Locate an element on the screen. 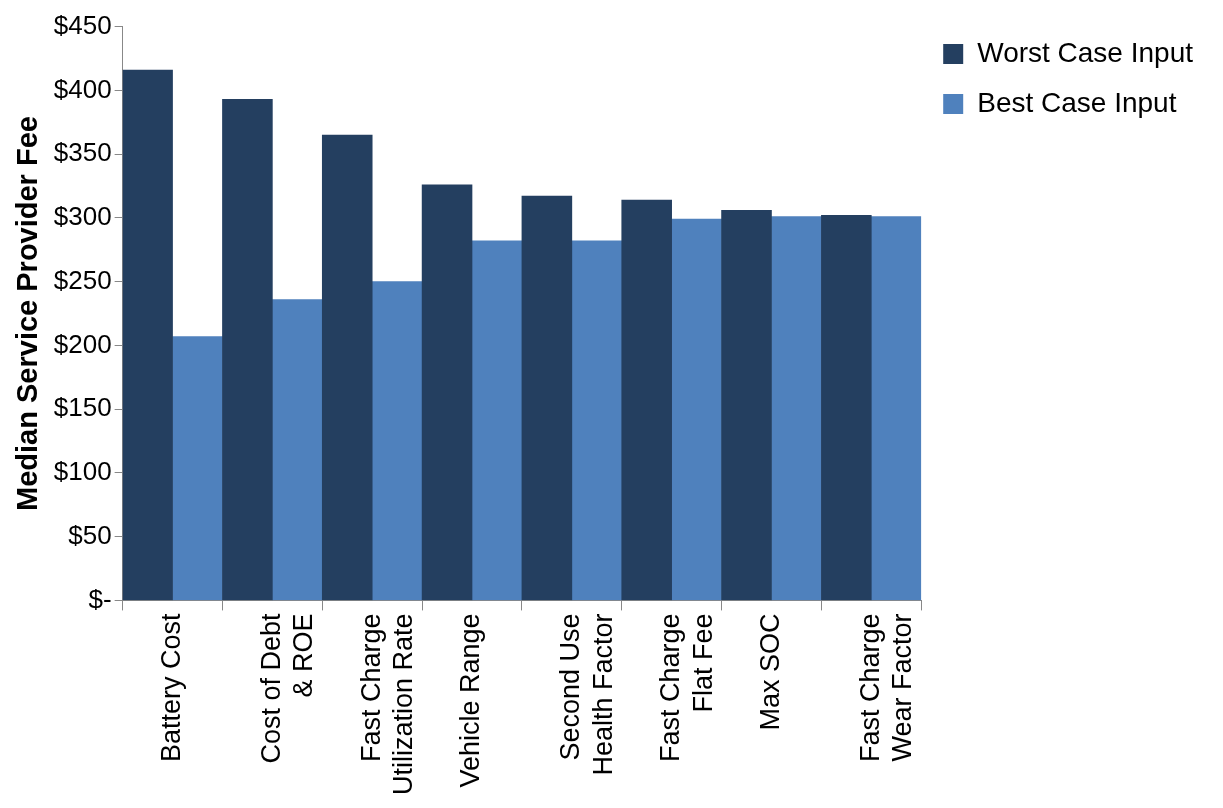 The image size is (1223, 808). x-tick-label: Fast Charge Flat Fee is located at coordinates (686, 687).